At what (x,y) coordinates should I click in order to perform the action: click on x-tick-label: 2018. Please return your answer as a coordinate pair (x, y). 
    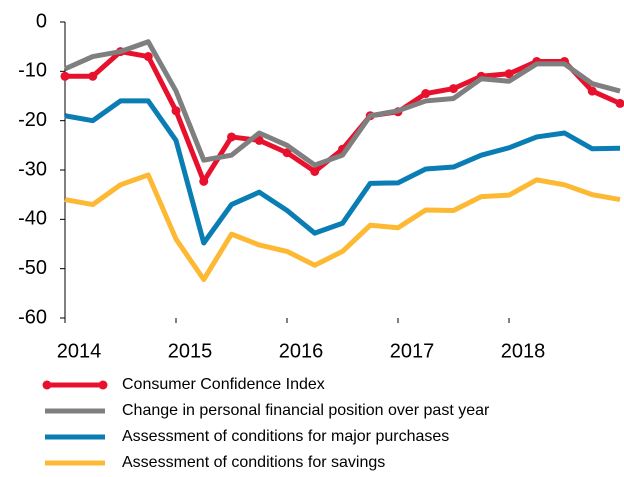
    Looking at the image, I should click on (523, 351).